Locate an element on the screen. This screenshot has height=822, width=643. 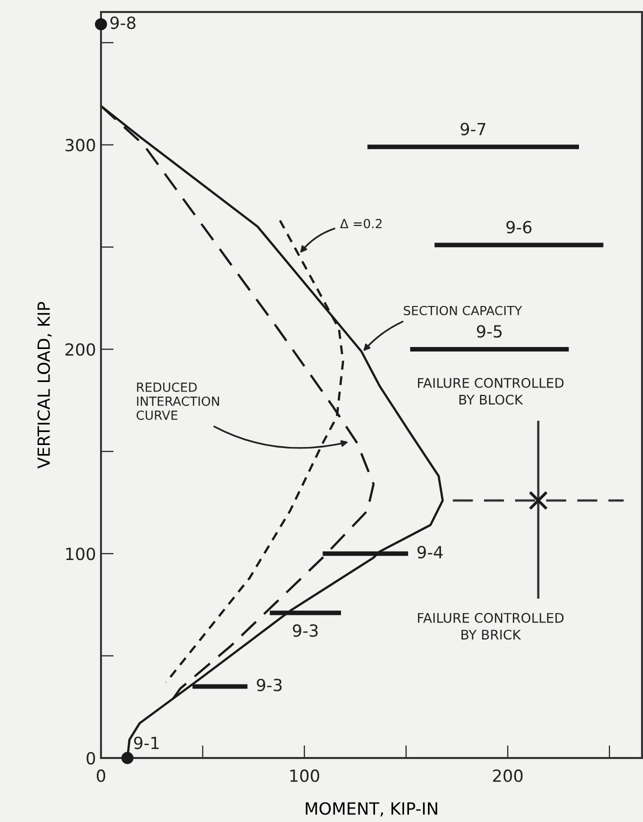
x-tick-label: 0 is located at coordinates (101, 775).